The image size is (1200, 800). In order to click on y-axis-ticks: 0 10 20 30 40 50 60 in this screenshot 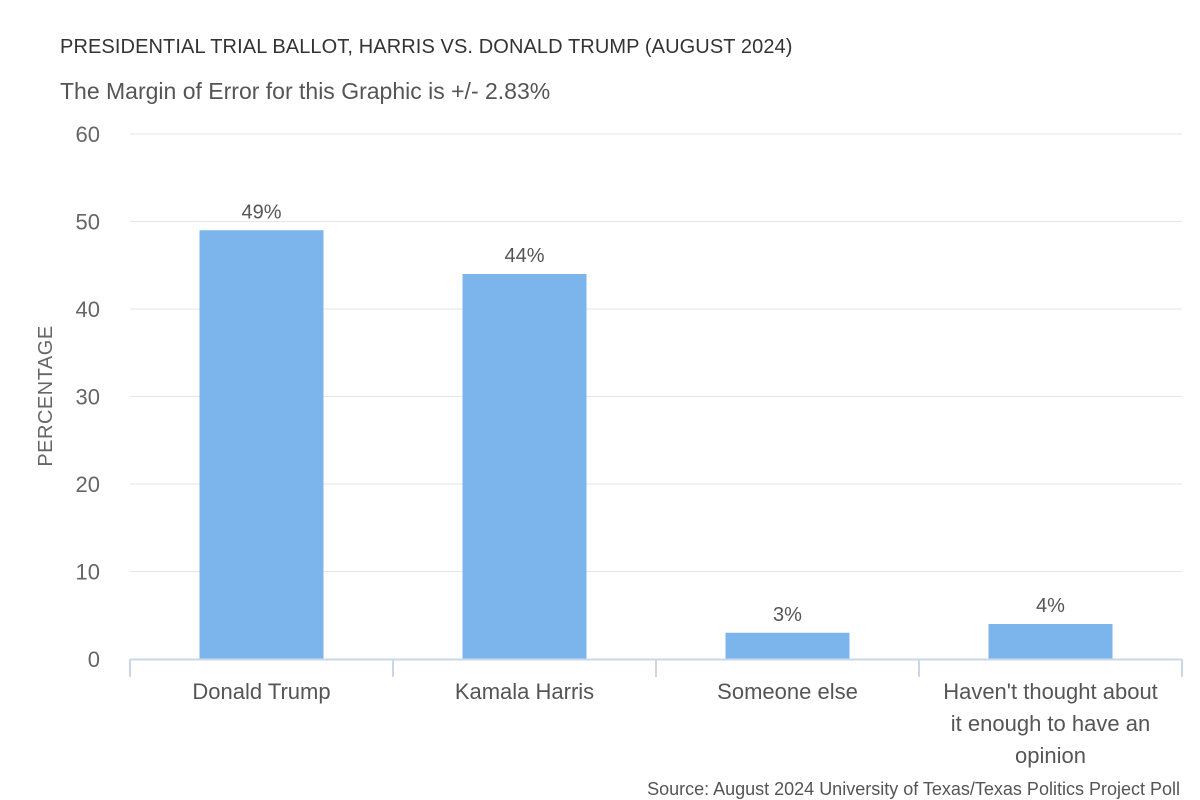, I will do `click(88, 397)`.